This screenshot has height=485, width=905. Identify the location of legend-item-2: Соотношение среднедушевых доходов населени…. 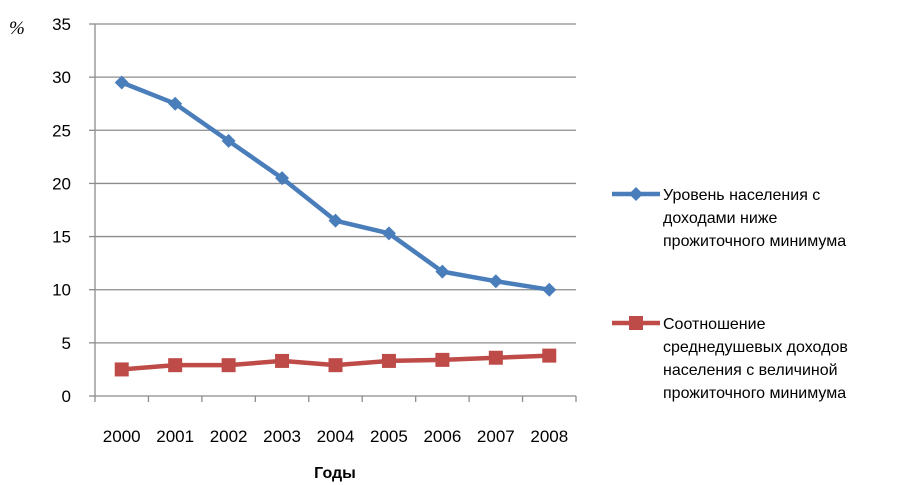
(730, 359).